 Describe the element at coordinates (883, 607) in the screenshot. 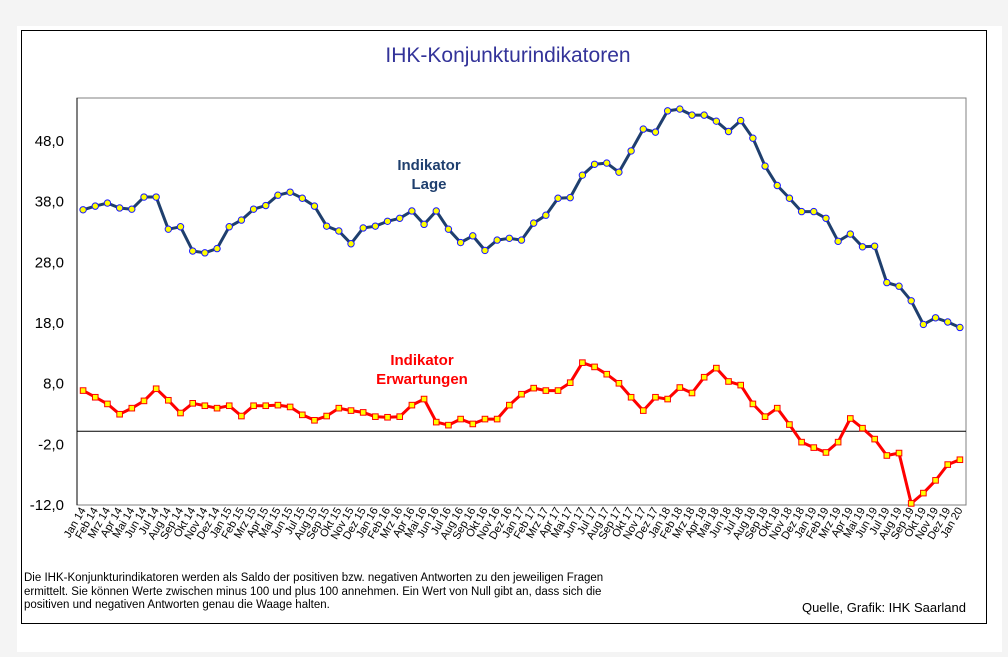

I see `source-label: Quelle, Grafik: IHK Saarland` at that location.